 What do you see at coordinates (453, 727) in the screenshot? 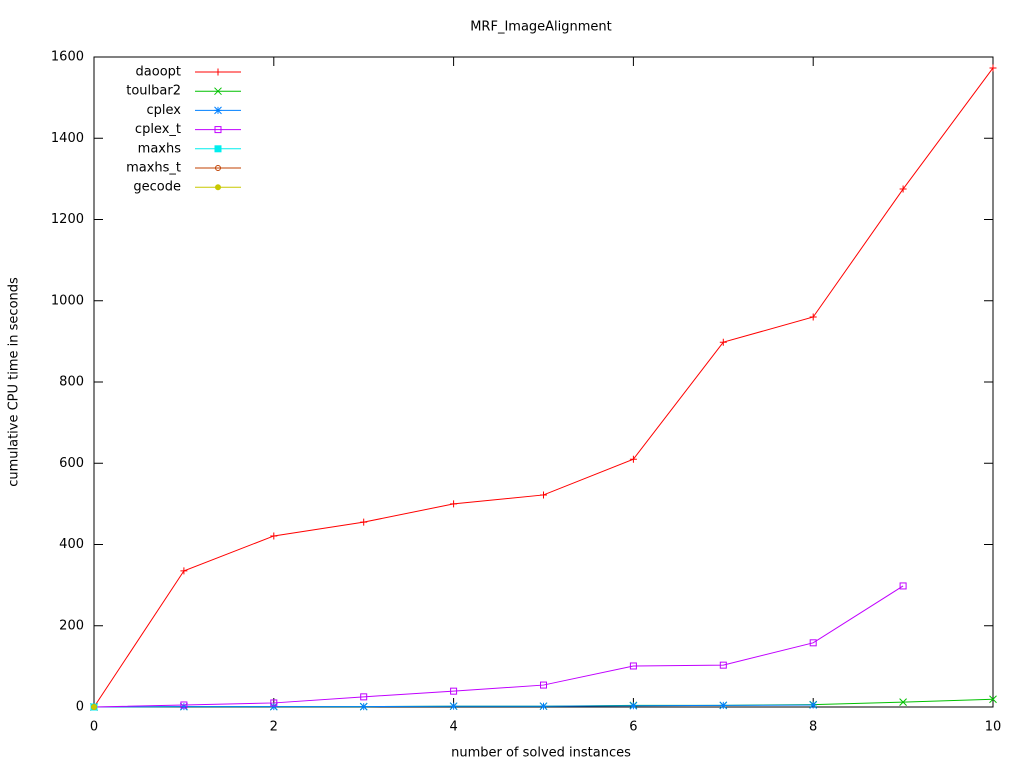
I see `x-tick-label: 4` at bounding box center [453, 727].